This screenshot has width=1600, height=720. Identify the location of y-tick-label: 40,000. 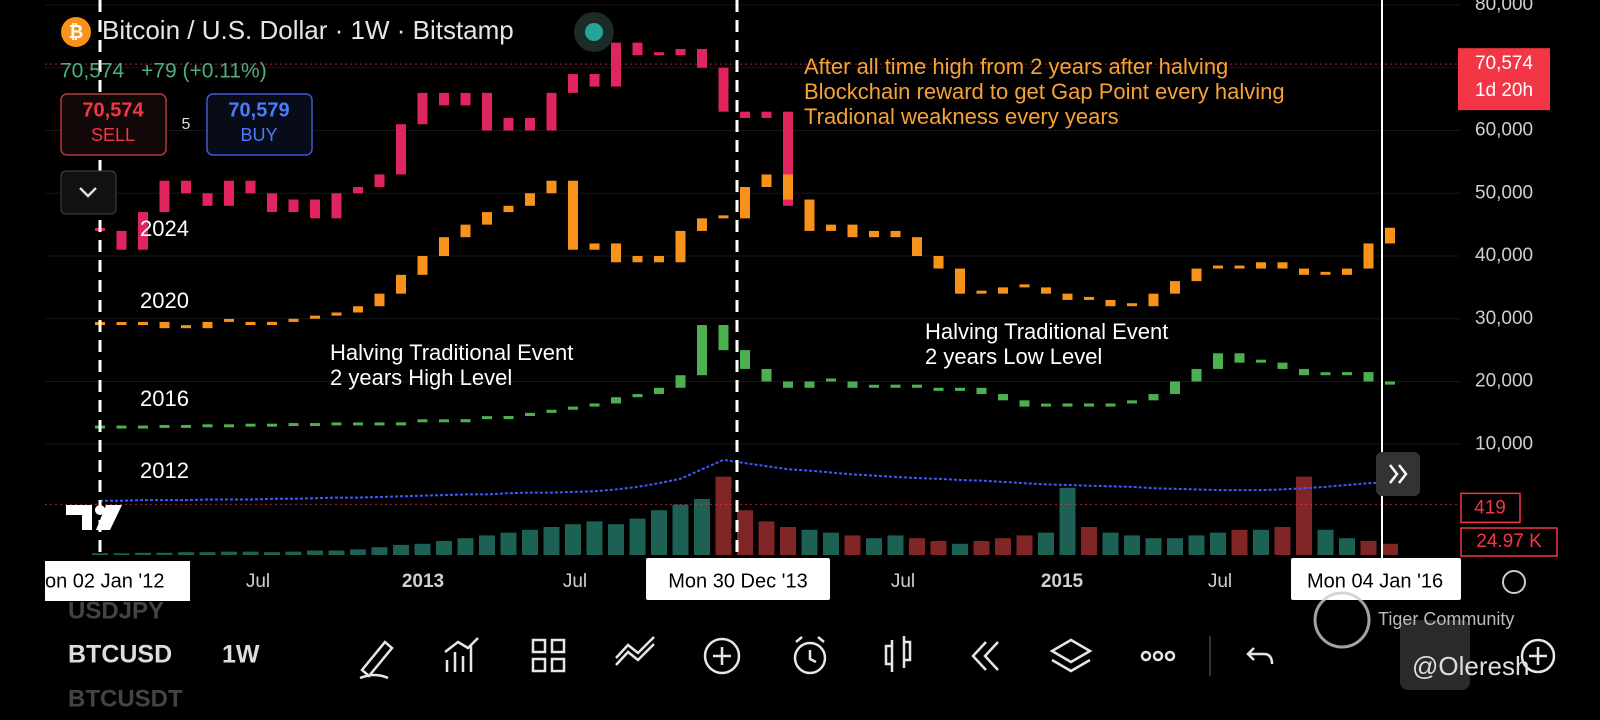
(1504, 255).